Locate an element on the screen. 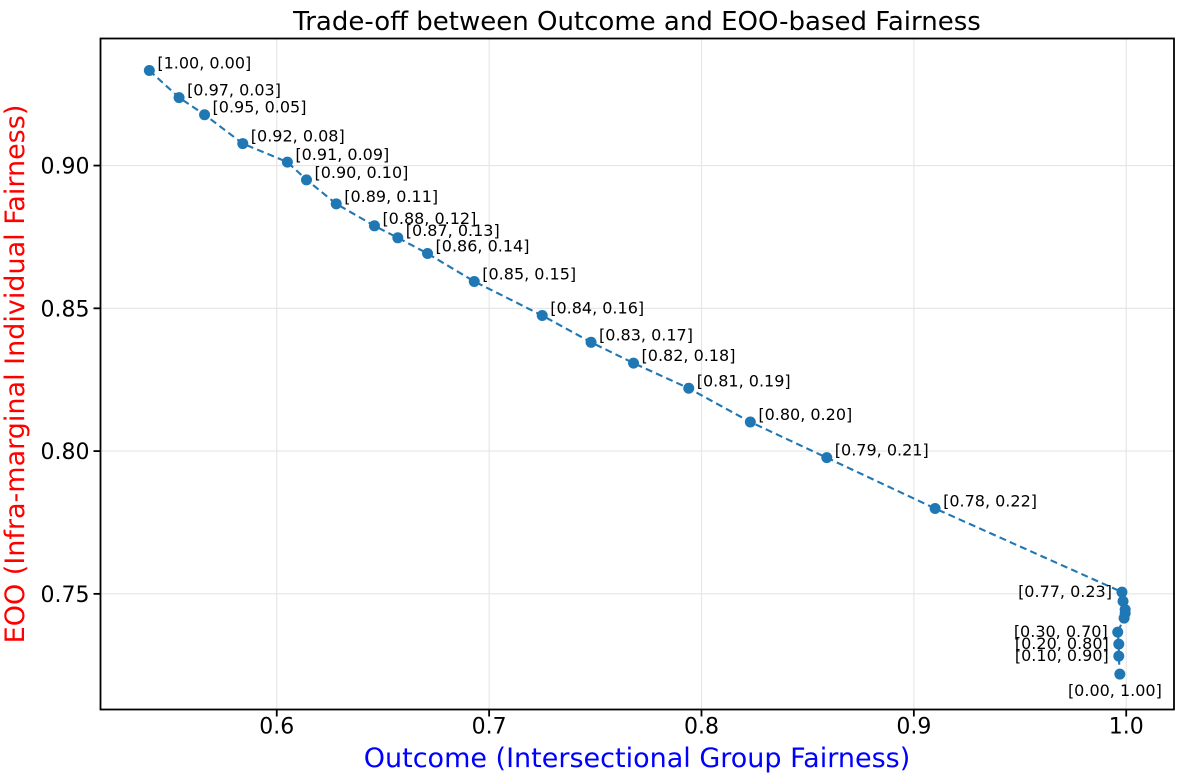 The width and height of the screenshot is (1184, 784). point-label: [1.00, 0.00] is located at coordinates (204, 62).